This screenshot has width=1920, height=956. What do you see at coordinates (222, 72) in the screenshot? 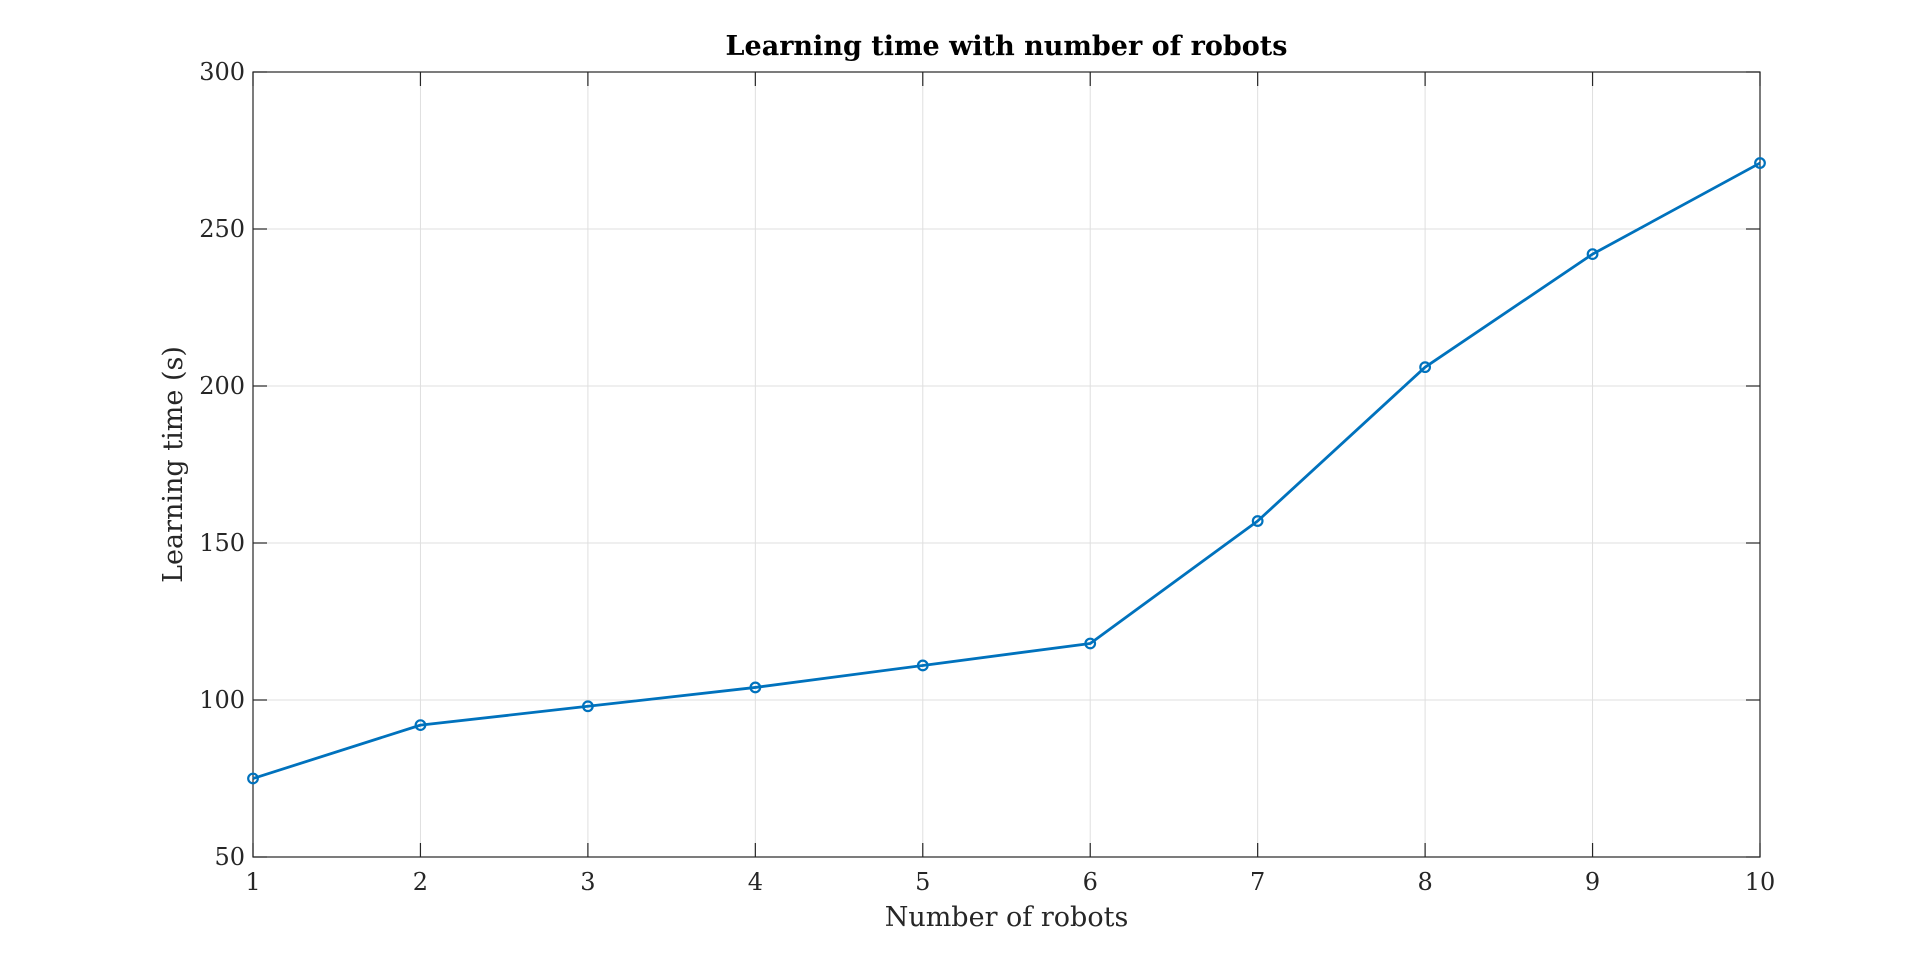
I see `y-tick-label: 300` at bounding box center [222, 72].